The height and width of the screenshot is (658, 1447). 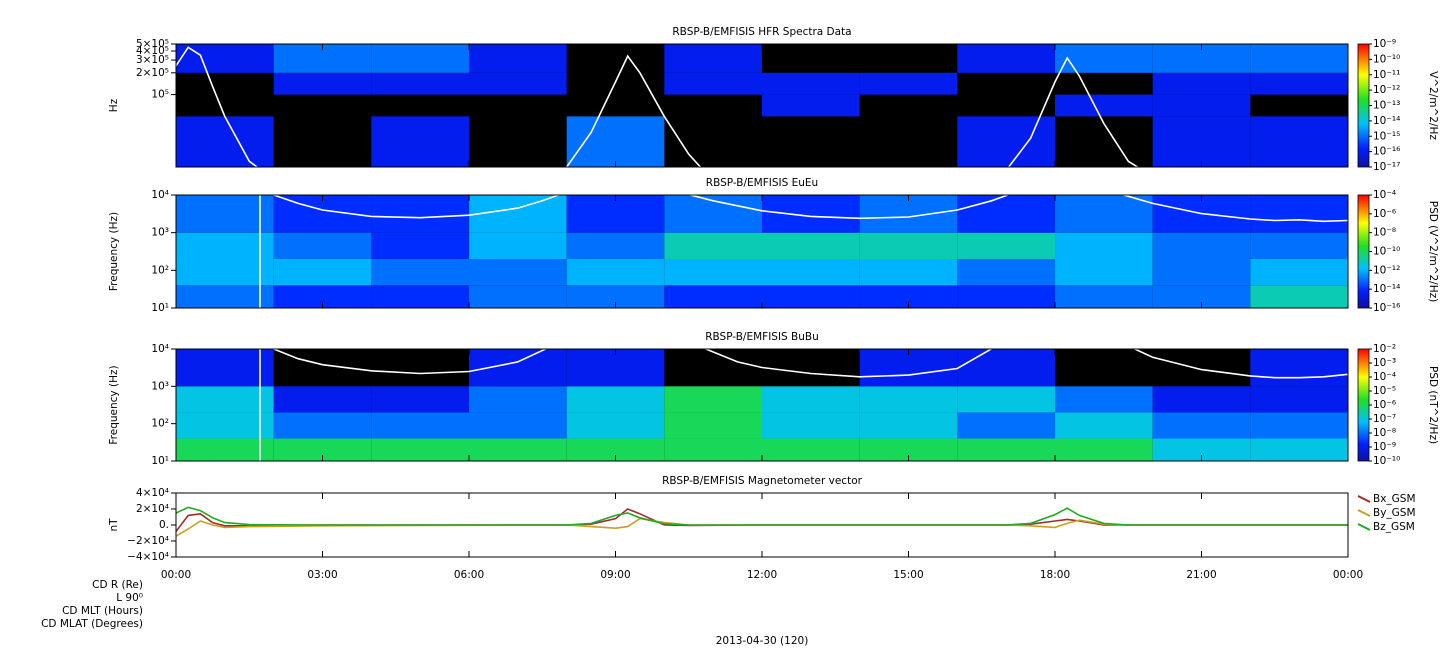 I want to click on x-tick-label: 09:00, so click(x=615, y=575).